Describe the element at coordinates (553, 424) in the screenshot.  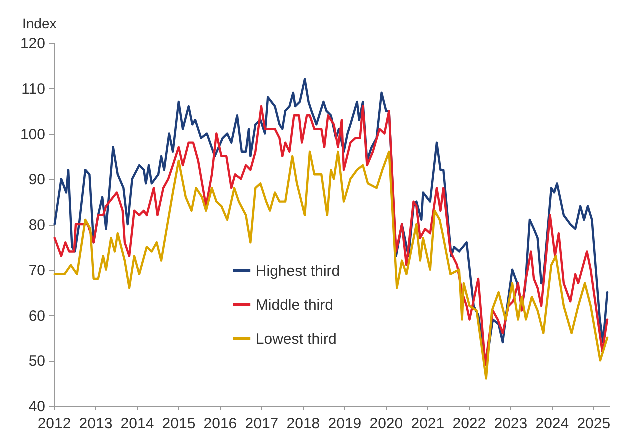
I see `x-tick-label: 2024` at that location.